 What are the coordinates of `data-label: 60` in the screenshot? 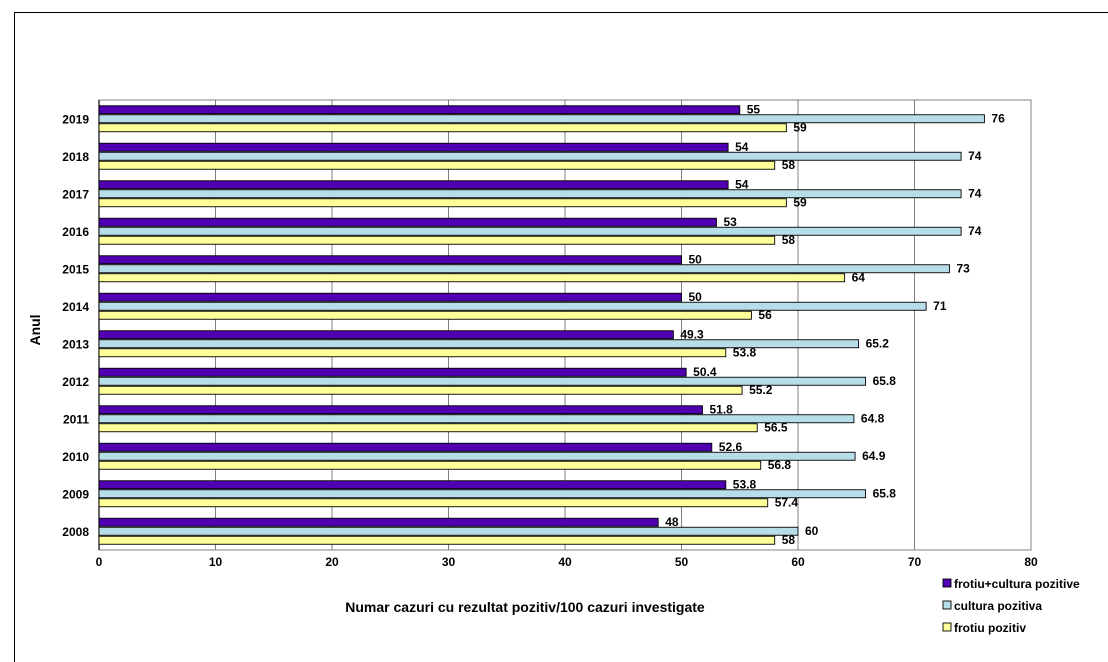 It's located at (812, 531).